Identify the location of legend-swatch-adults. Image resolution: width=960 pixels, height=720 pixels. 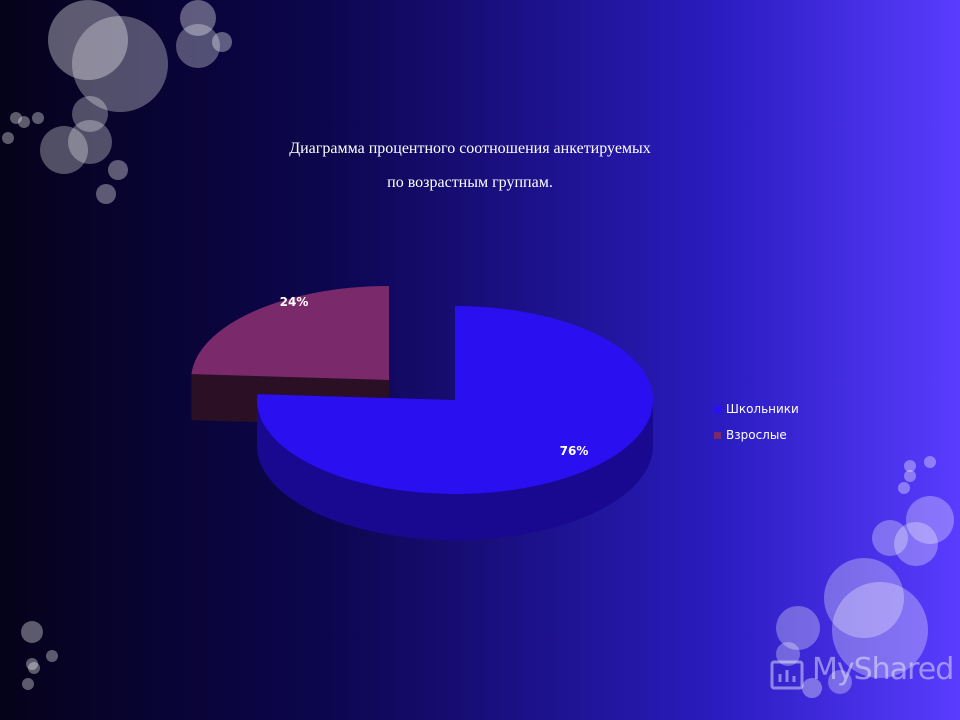
(717, 435).